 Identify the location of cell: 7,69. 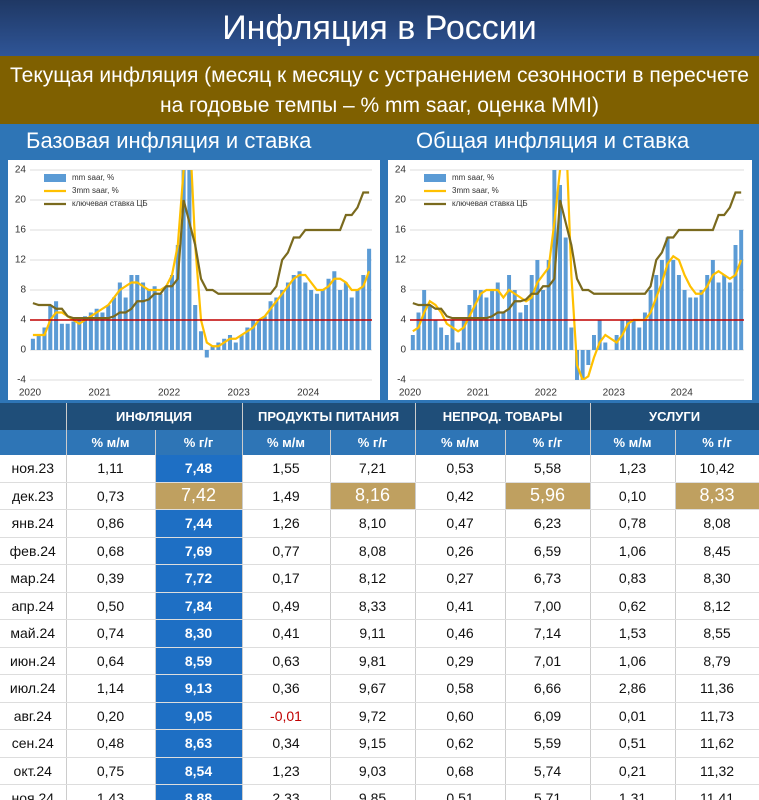
(199, 551).